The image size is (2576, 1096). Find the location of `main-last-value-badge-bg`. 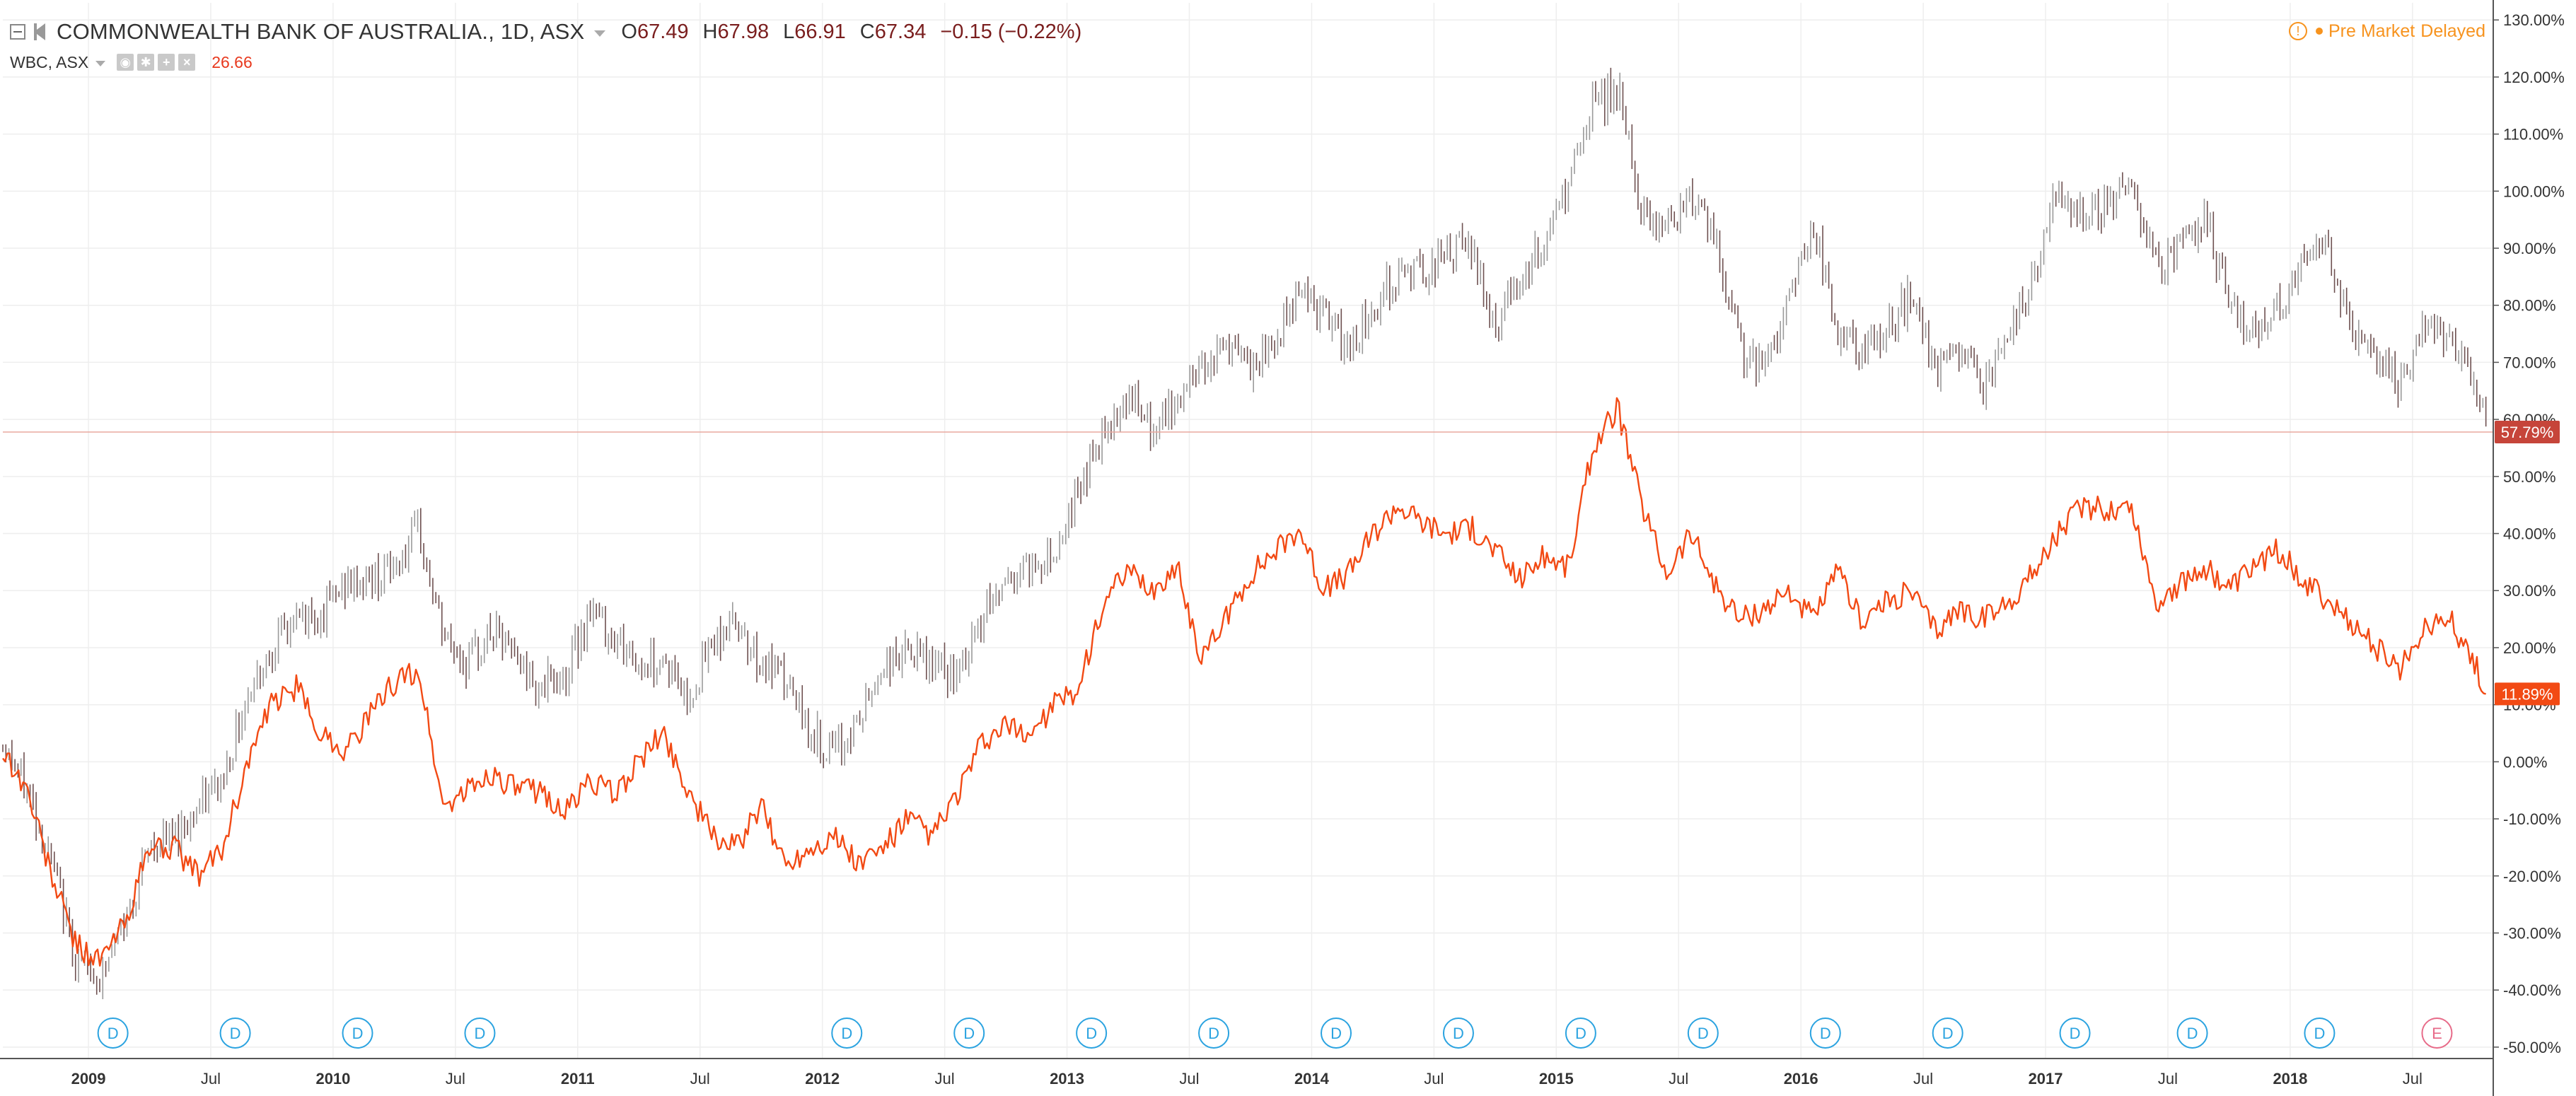

main-last-value-badge-bg is located at coordinates (2527, 431).